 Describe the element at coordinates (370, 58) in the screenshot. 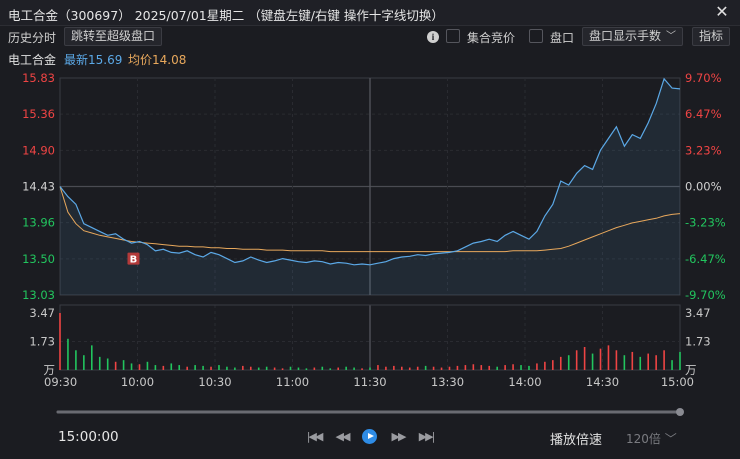

I see `quote-infobar: 电工合金 最新15.69 均价14.08` at that location.